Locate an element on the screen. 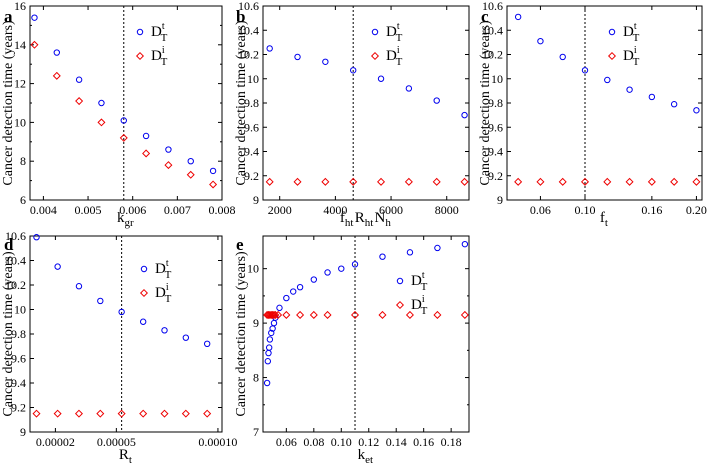 Image resolution: width=710 pixels, height=469 pixels. y-tick-label: 9.4 is located at coordinates (251, 152).